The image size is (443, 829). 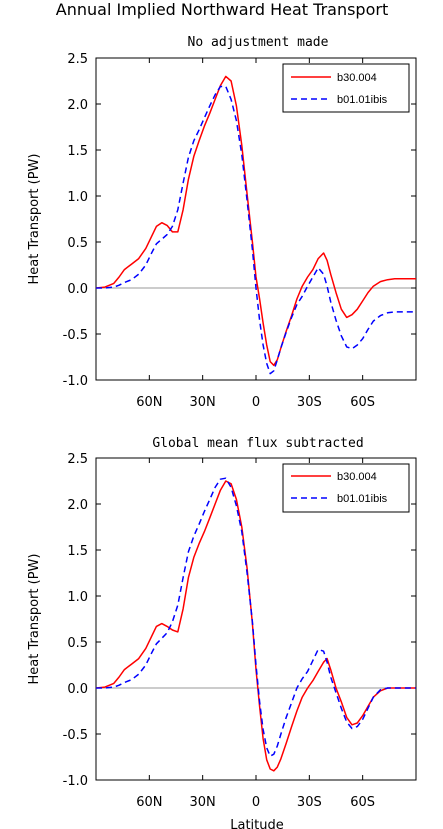 What do you see at coordinates (258, 42) in the screenshot?
I see `panel-title: No adjustment made` at bounding box center [258, 42].